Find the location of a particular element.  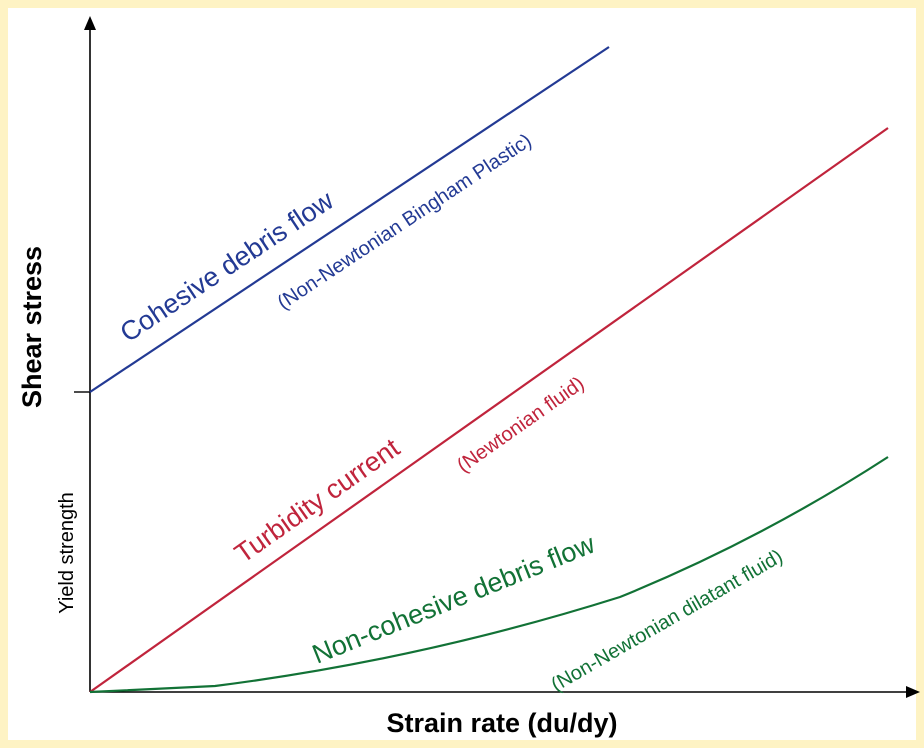

x-axis-label: Strain rate (du/dy) is located at coordinates (501, 723).